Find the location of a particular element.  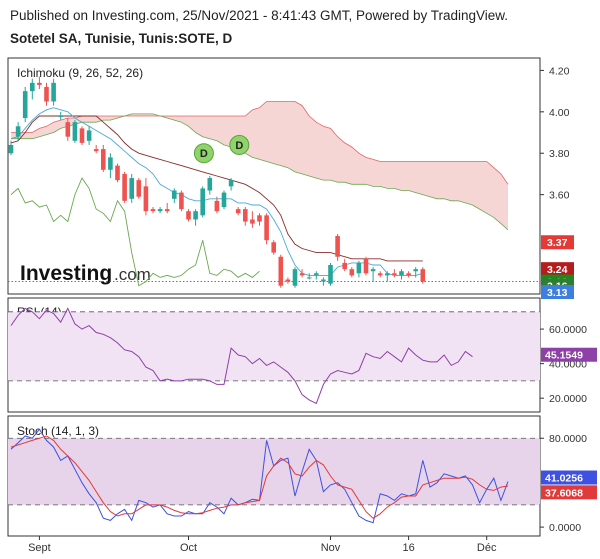

stoch-d-line is located at coordinates (259, 477).